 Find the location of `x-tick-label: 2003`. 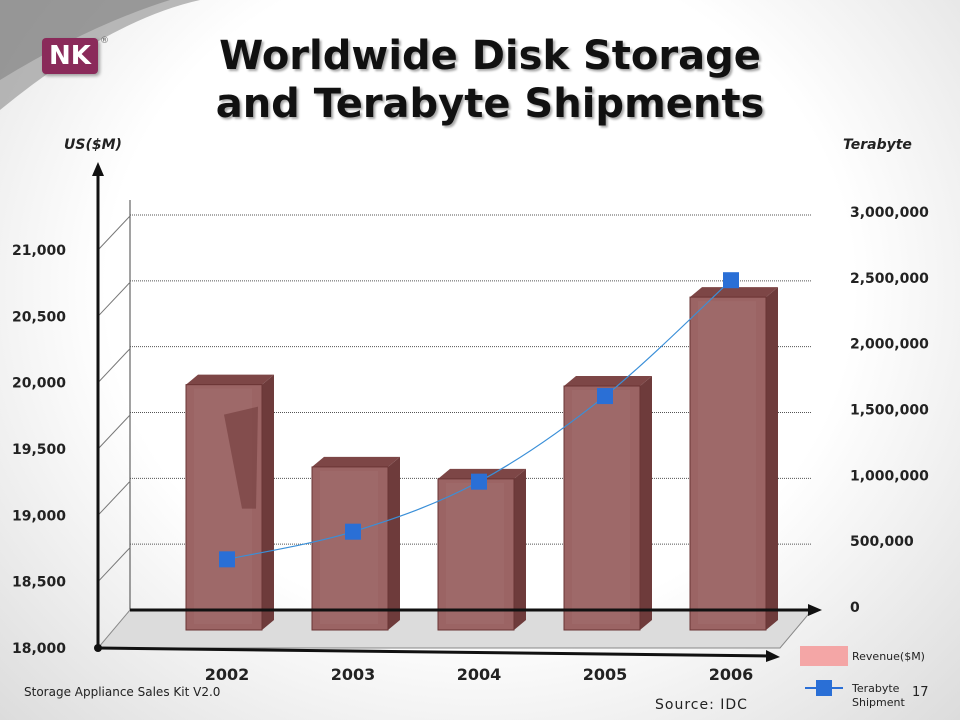

x-tick-label: 2003 is located at coordinates (353, 674).